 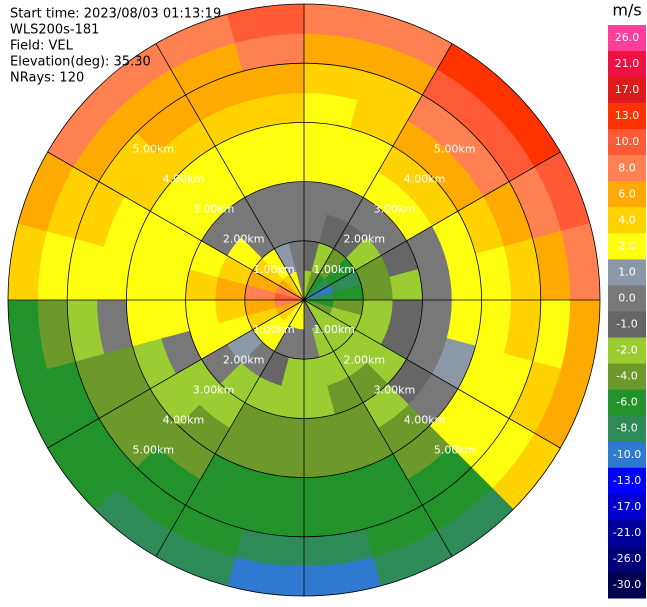 I want to click on colorbar-label: -6.0, so click(x=626, y=402).